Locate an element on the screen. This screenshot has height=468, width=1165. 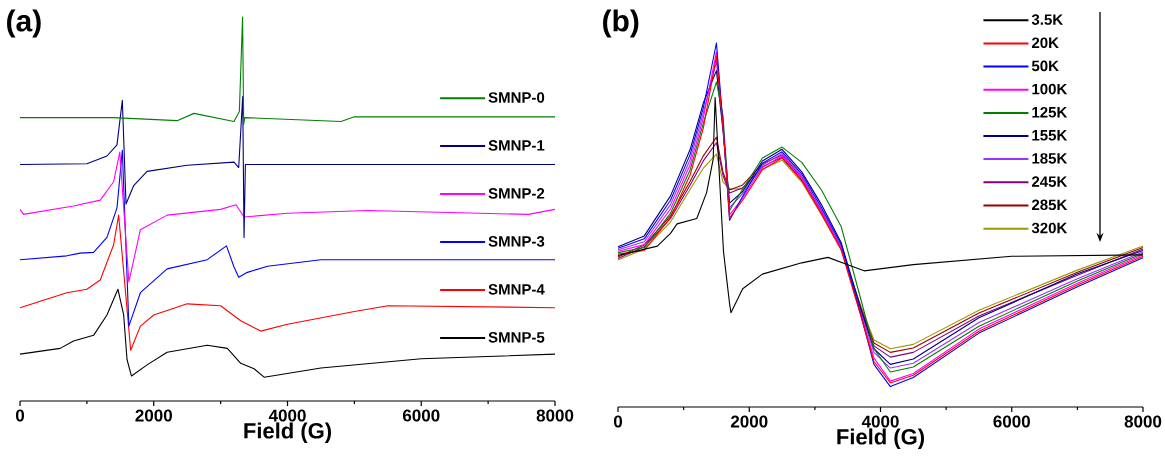
legend-label: SMNP-1 is located at coordinates (516, 145).